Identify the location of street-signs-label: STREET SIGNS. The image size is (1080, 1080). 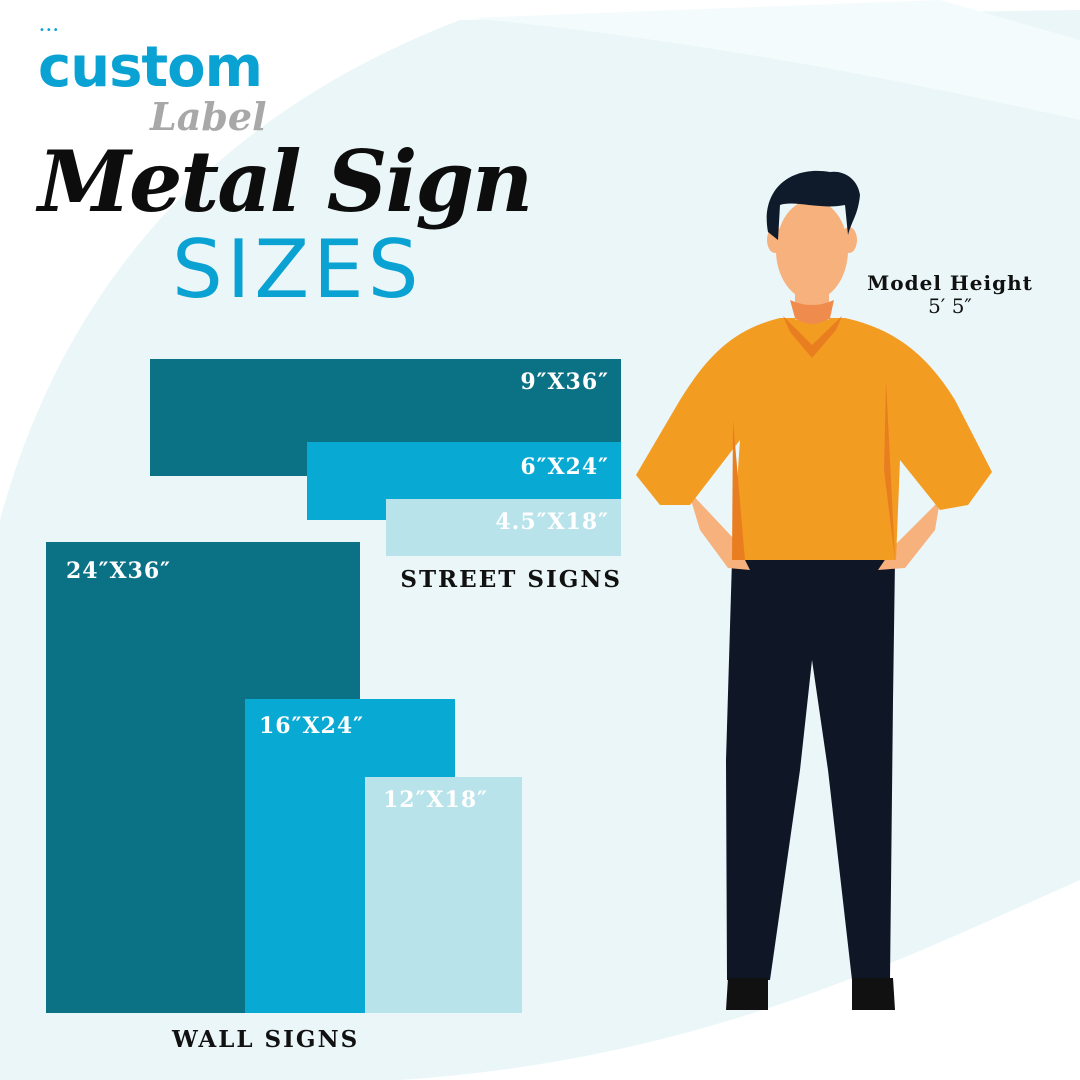
(511, 579).